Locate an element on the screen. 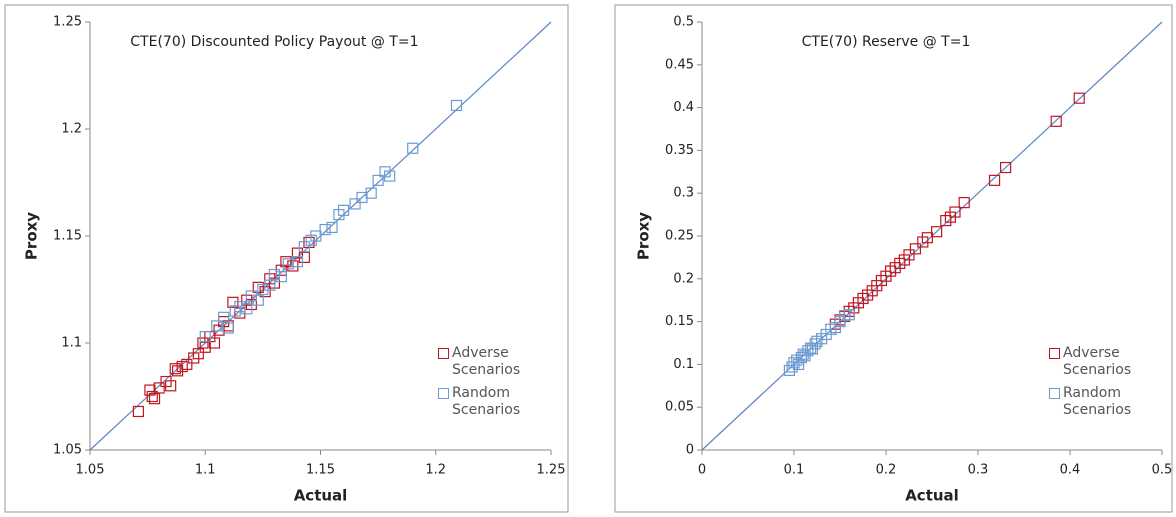 This screenshot has width=1176, height=517. y-tick-label: 0.5 is located at coordinates (683, 22).